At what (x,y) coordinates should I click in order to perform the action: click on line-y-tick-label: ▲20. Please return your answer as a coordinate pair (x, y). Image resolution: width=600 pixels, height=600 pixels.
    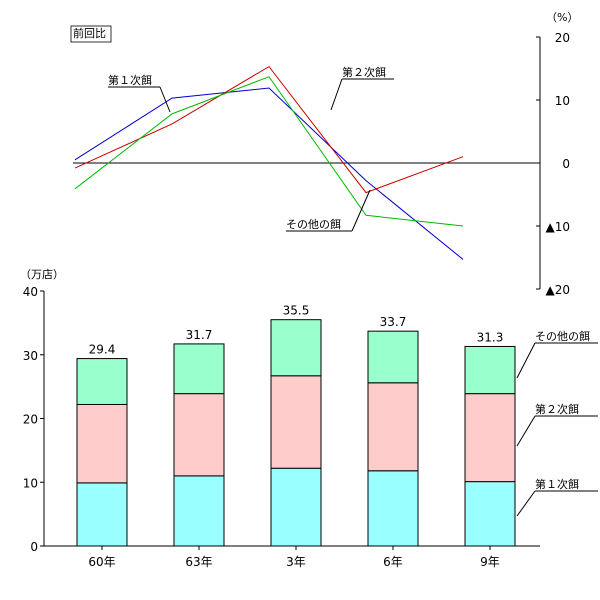
    Looking at the image, I should click on (558, 290).